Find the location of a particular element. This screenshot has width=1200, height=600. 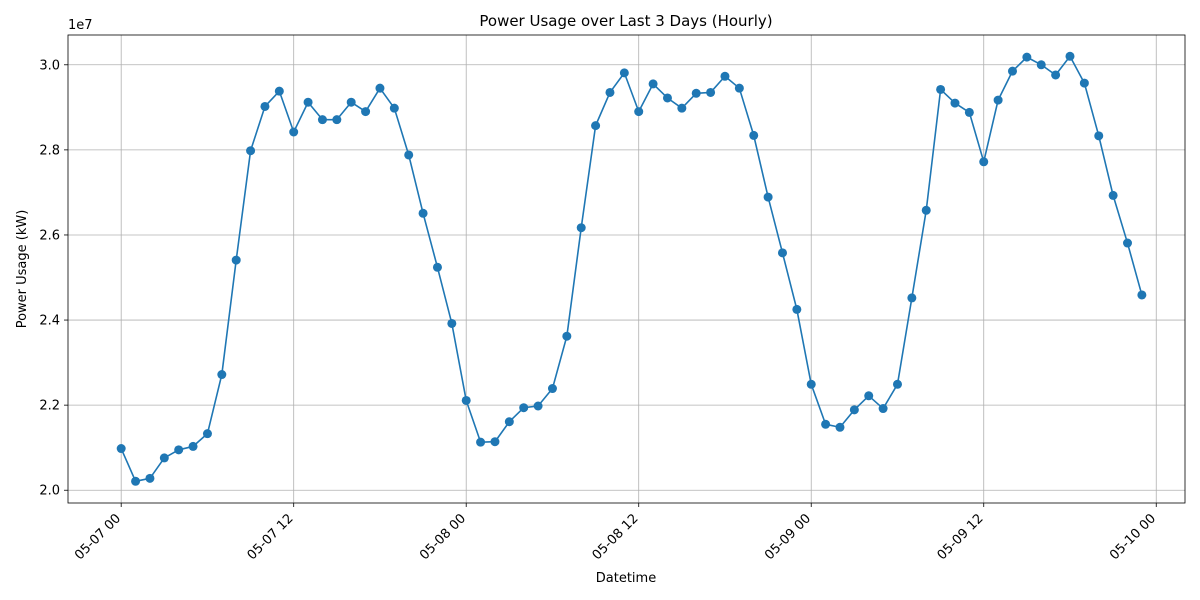

y-offset-label: 1e7 is located at coordinates (80, 25).